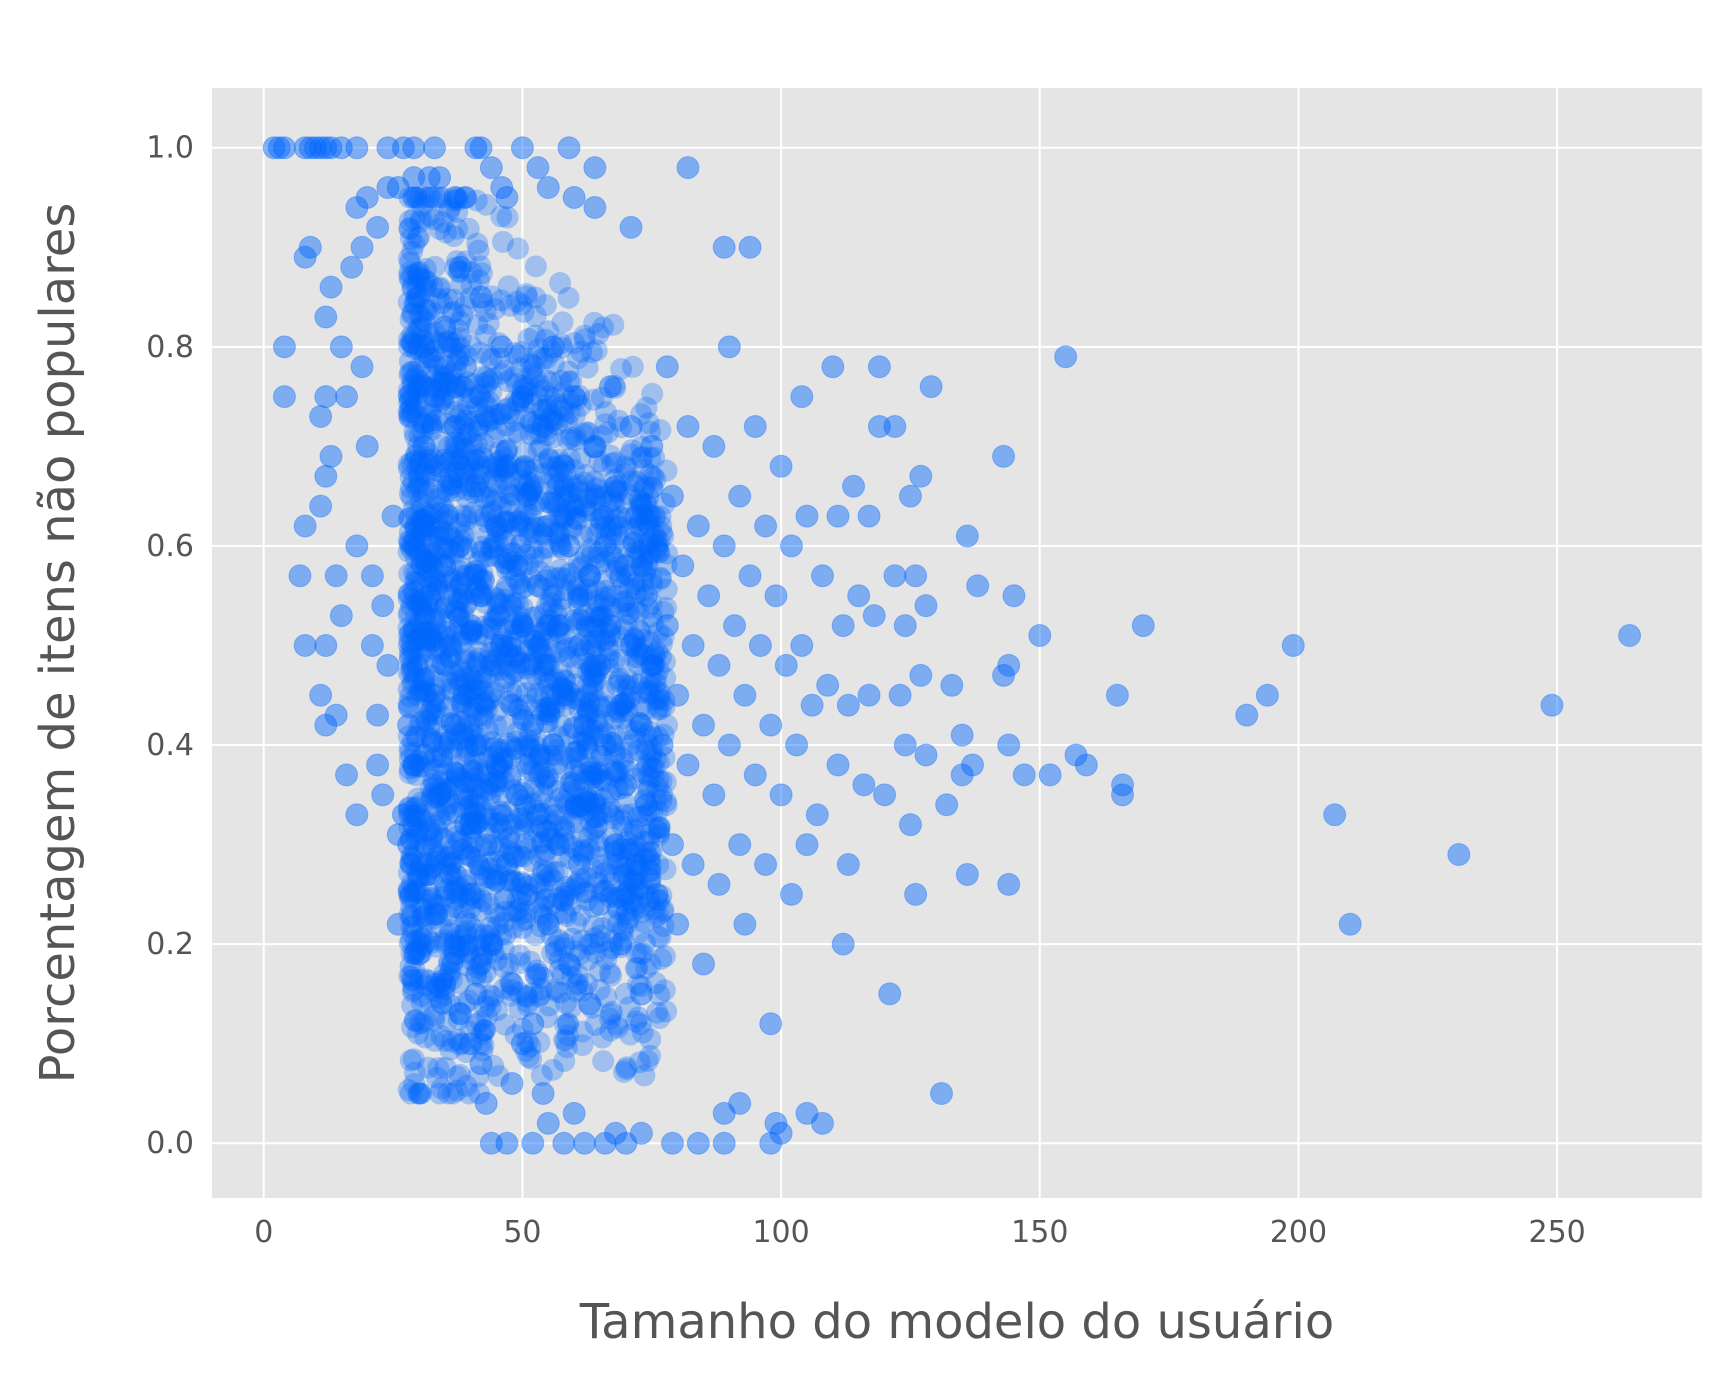 Image resolution: width=1727 pixels, height=1381 pixels. I want to click on y-tick-label: 0.2, so click(170, 944).